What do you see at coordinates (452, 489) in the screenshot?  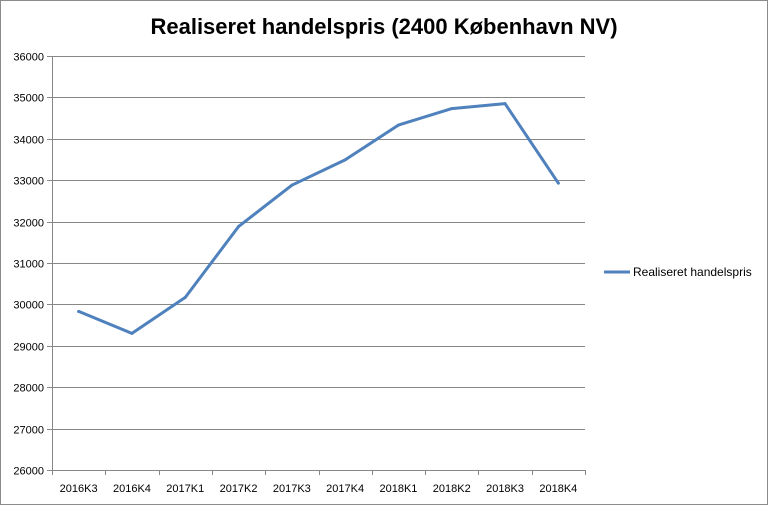 I see `x-tick-label: 2018K2` at bounding box center [452, 489].